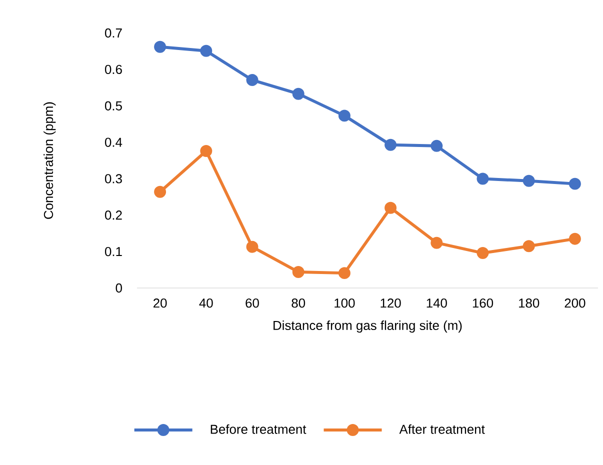 This screenshot has height=465, width=603. What do you see at coordinates (113, 33) in the screenshot?
I see `y-tick-label: 0.7` at bounding box center [113, 33].